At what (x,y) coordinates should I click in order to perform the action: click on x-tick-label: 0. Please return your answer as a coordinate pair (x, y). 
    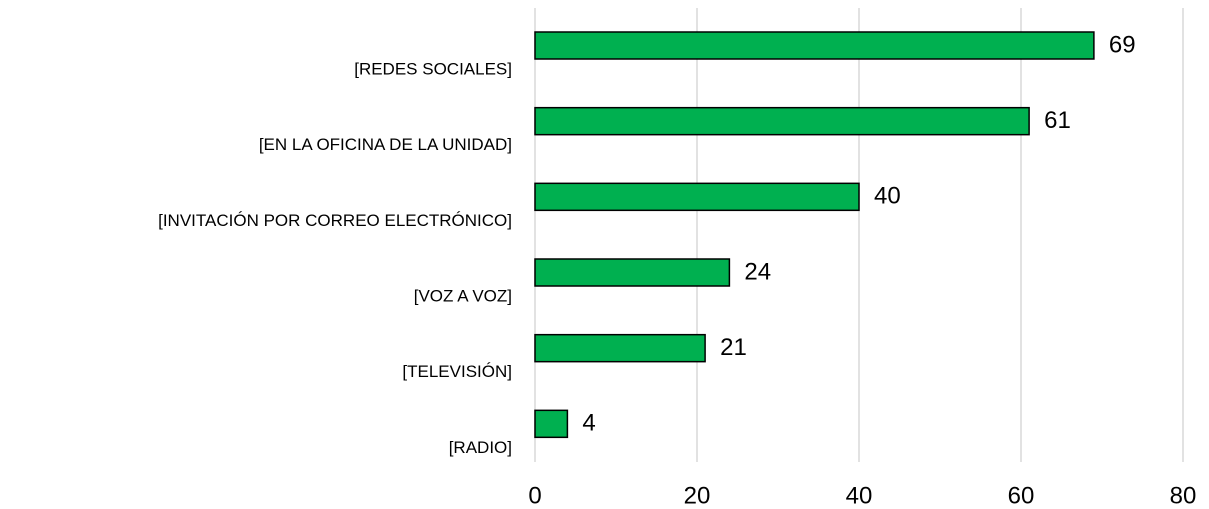
    Looking at the image, I should click on (534, 495).